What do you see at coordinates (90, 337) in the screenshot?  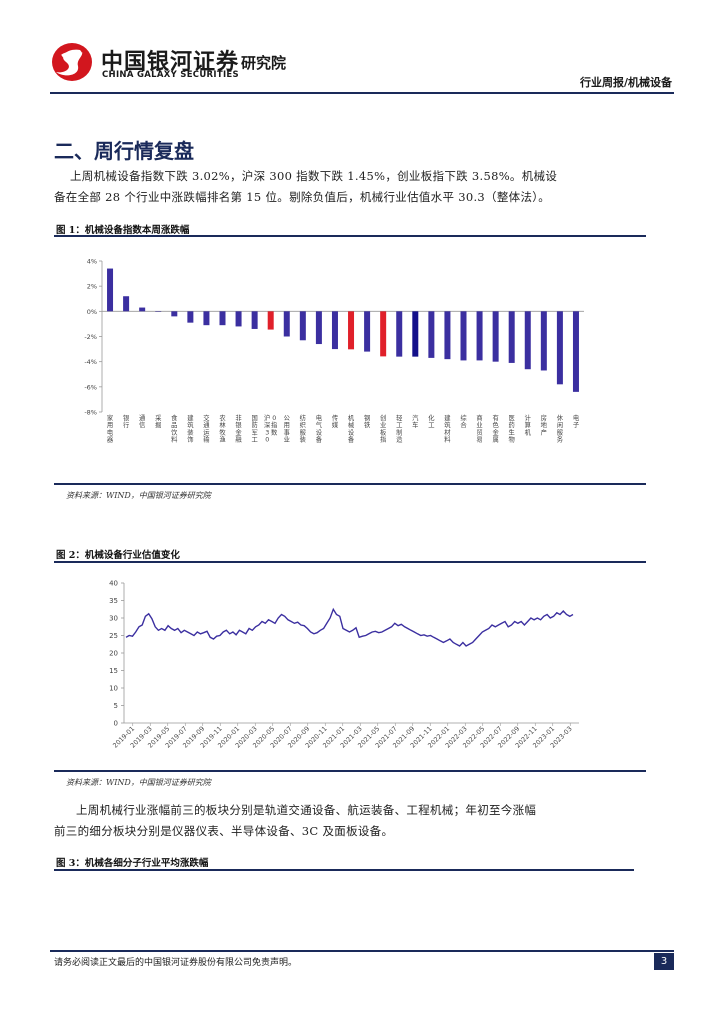 I see `y-tick-label: -2%` at bounding box center [90, 337].